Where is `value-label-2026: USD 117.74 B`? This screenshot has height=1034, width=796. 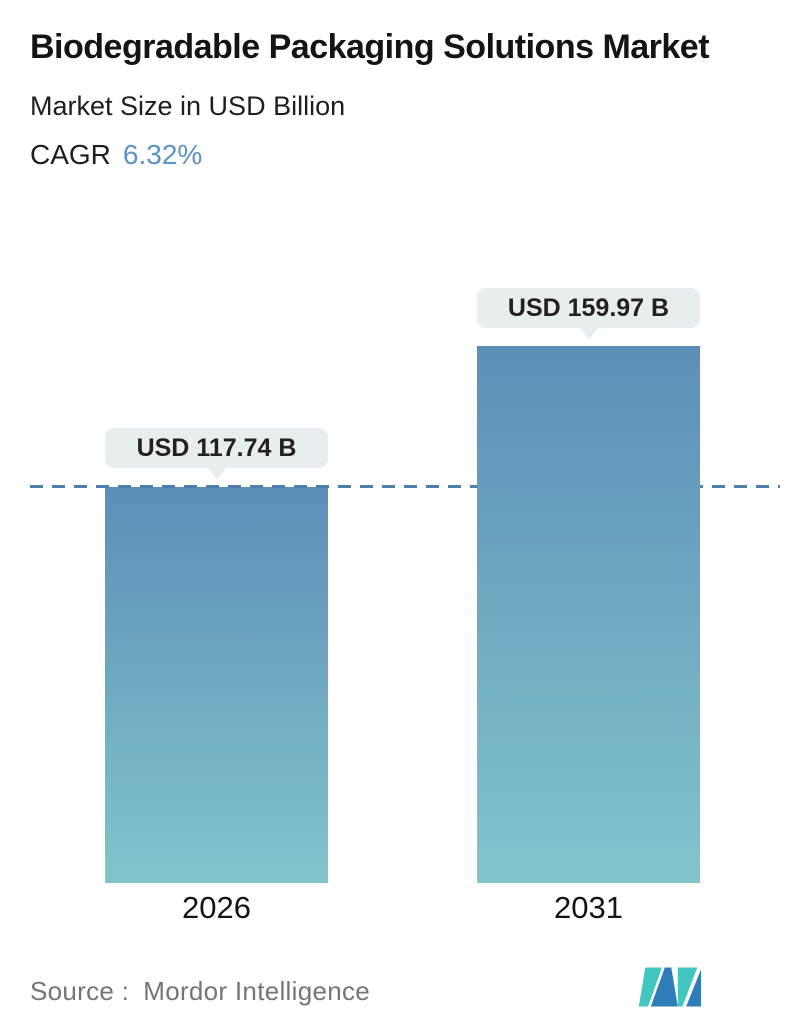 value-label-2026: USD 117.74 B is located at coordinates (216, 447).